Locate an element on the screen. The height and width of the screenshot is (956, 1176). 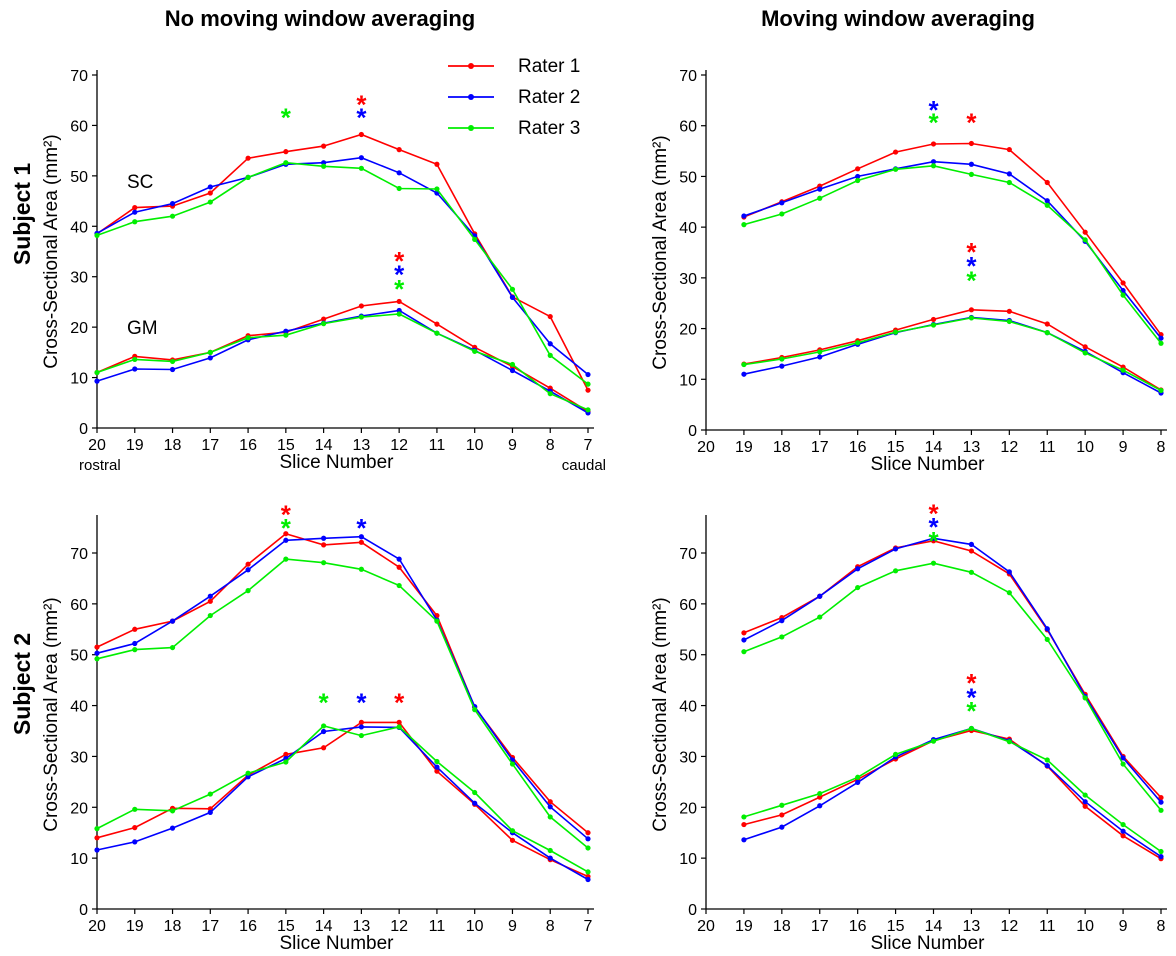
y-tick-label: 40 is located at coordinates (79, 707).